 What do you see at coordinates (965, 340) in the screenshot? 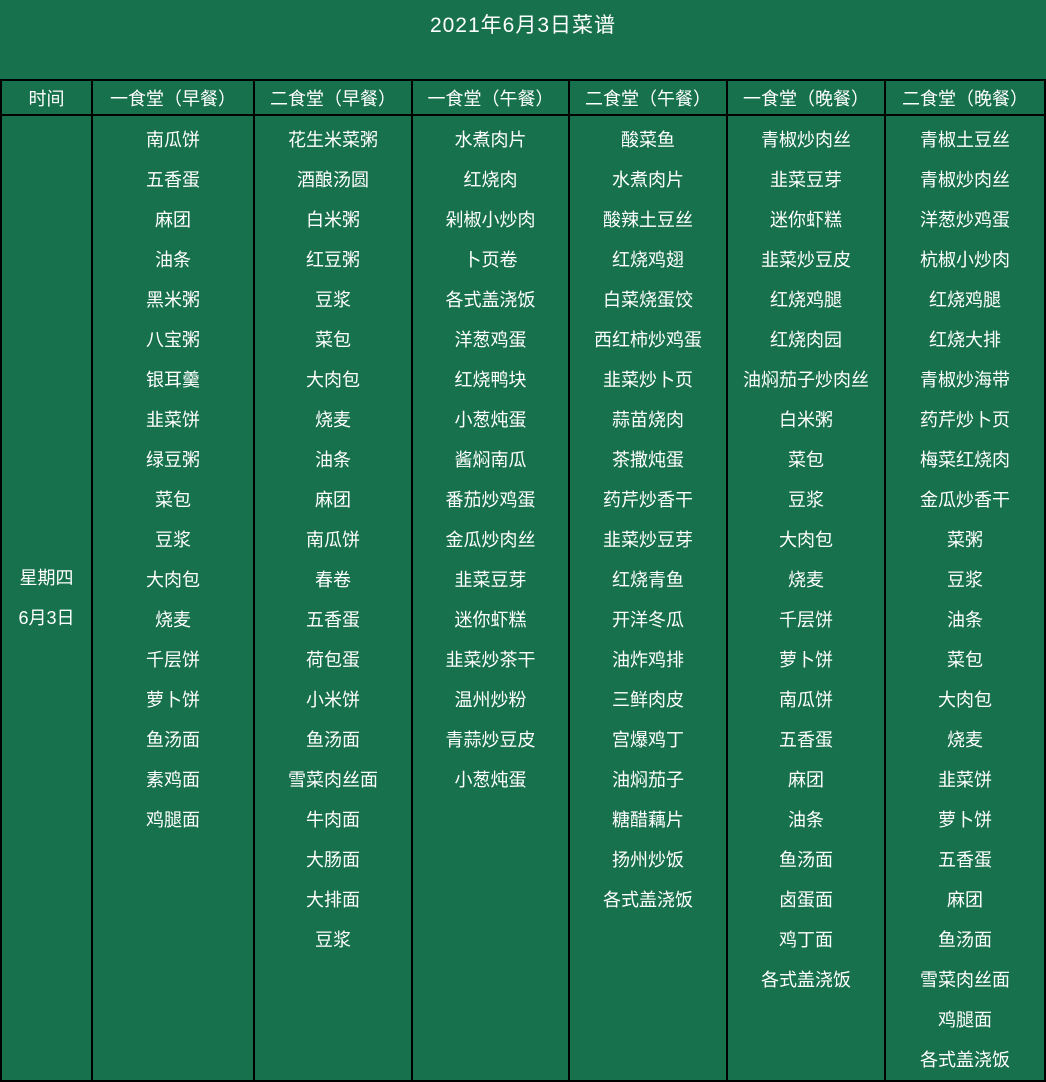
I see `menu-item: 红烧大排` at bounding box center [965, 340].